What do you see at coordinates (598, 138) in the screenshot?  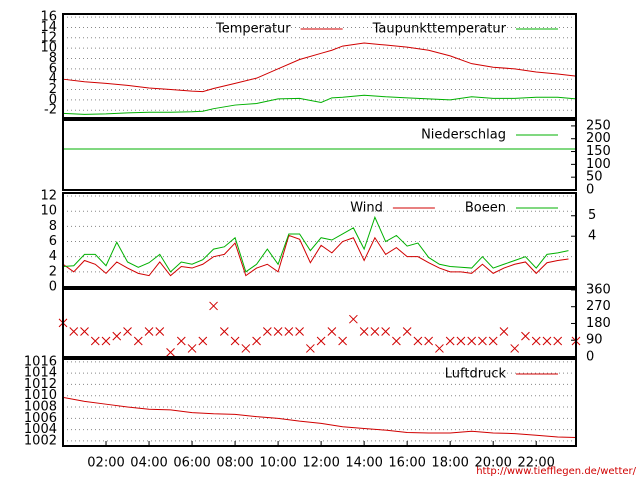 I see `y-tick-label: 200` at bounding box center [598, 138].